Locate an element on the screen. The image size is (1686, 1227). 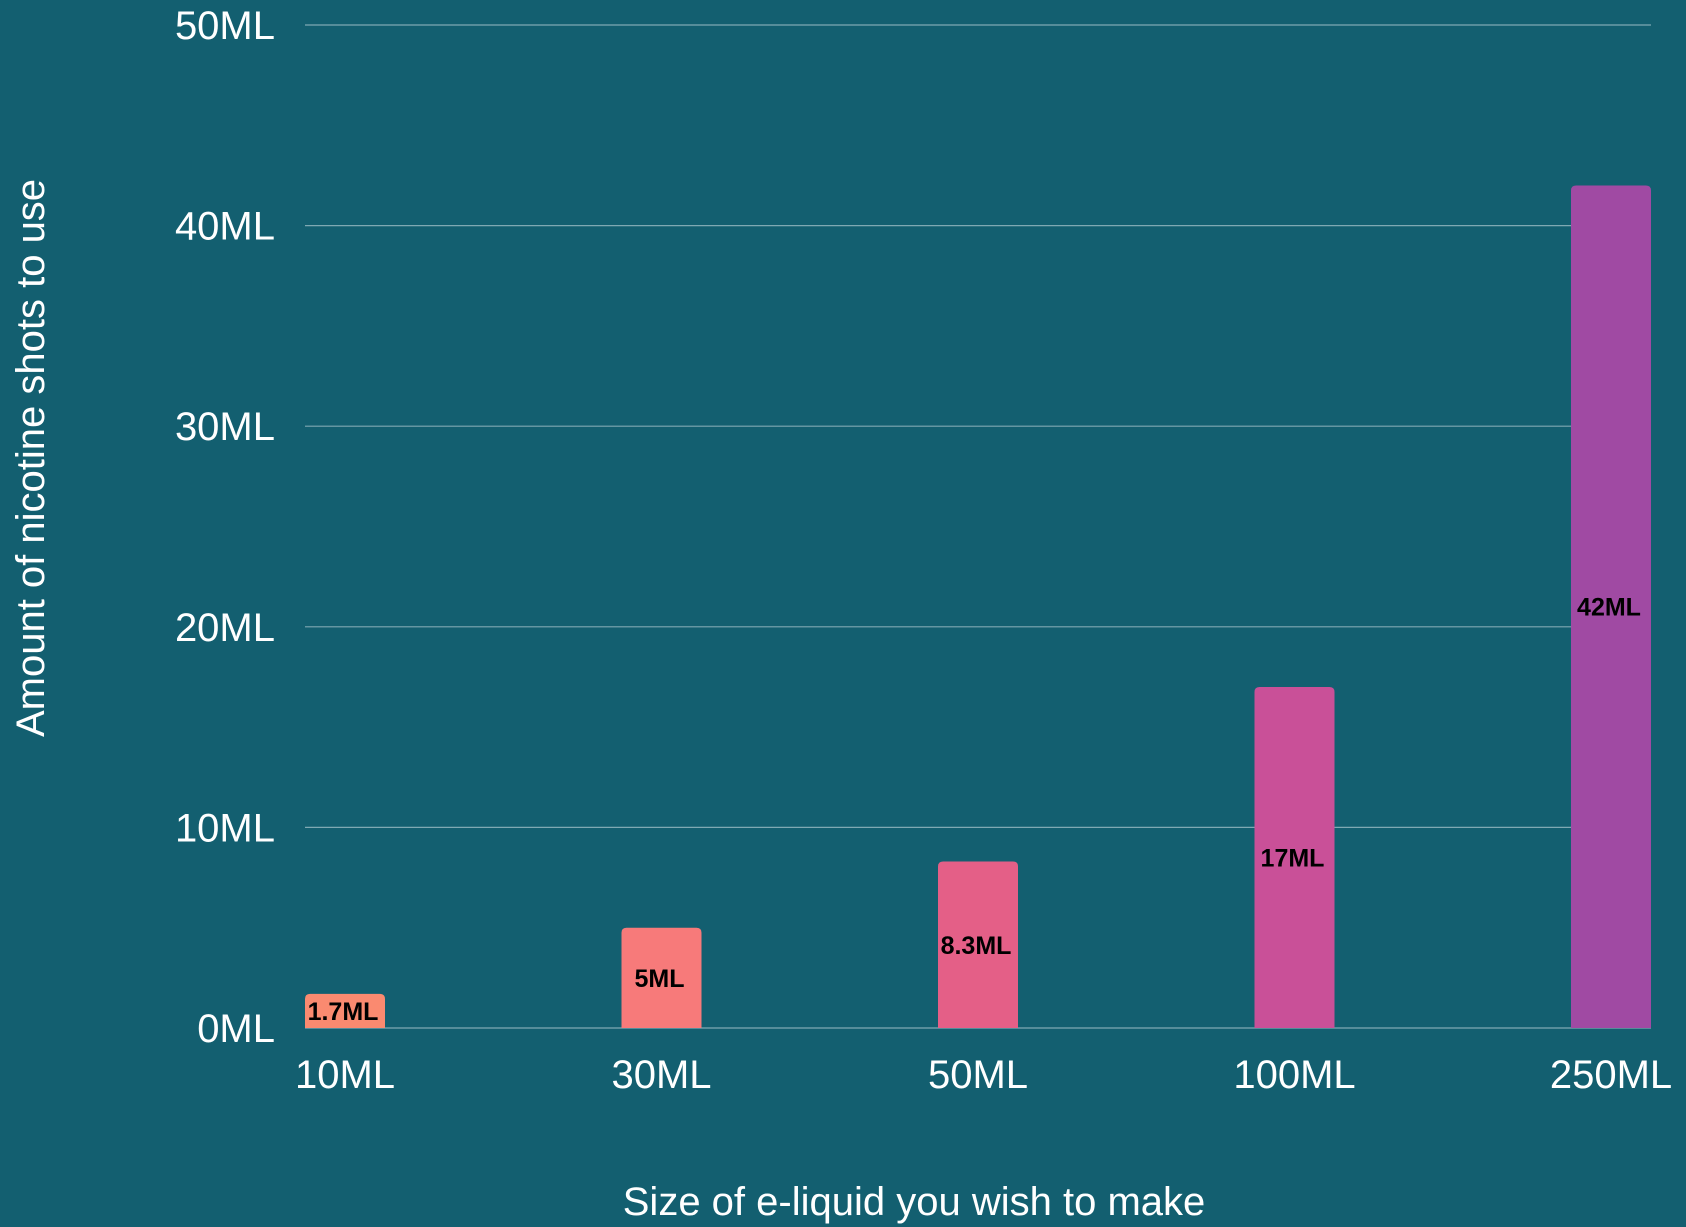
data-label: 1.7ML is located at coordinates (343, 1012).